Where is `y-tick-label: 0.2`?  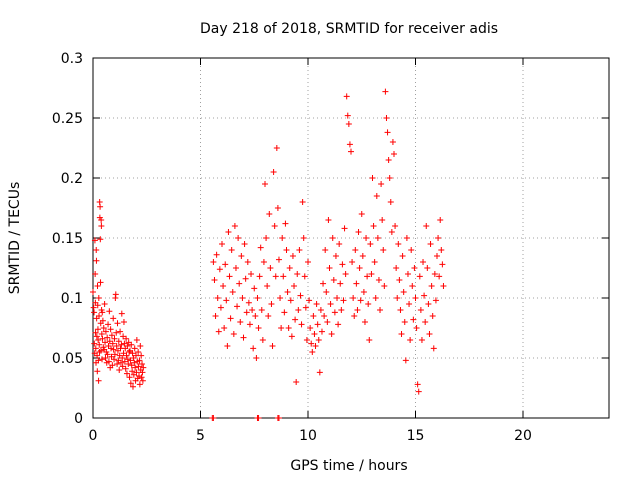 y-tick-label: 0.2 is located at coordinates (72, 179).